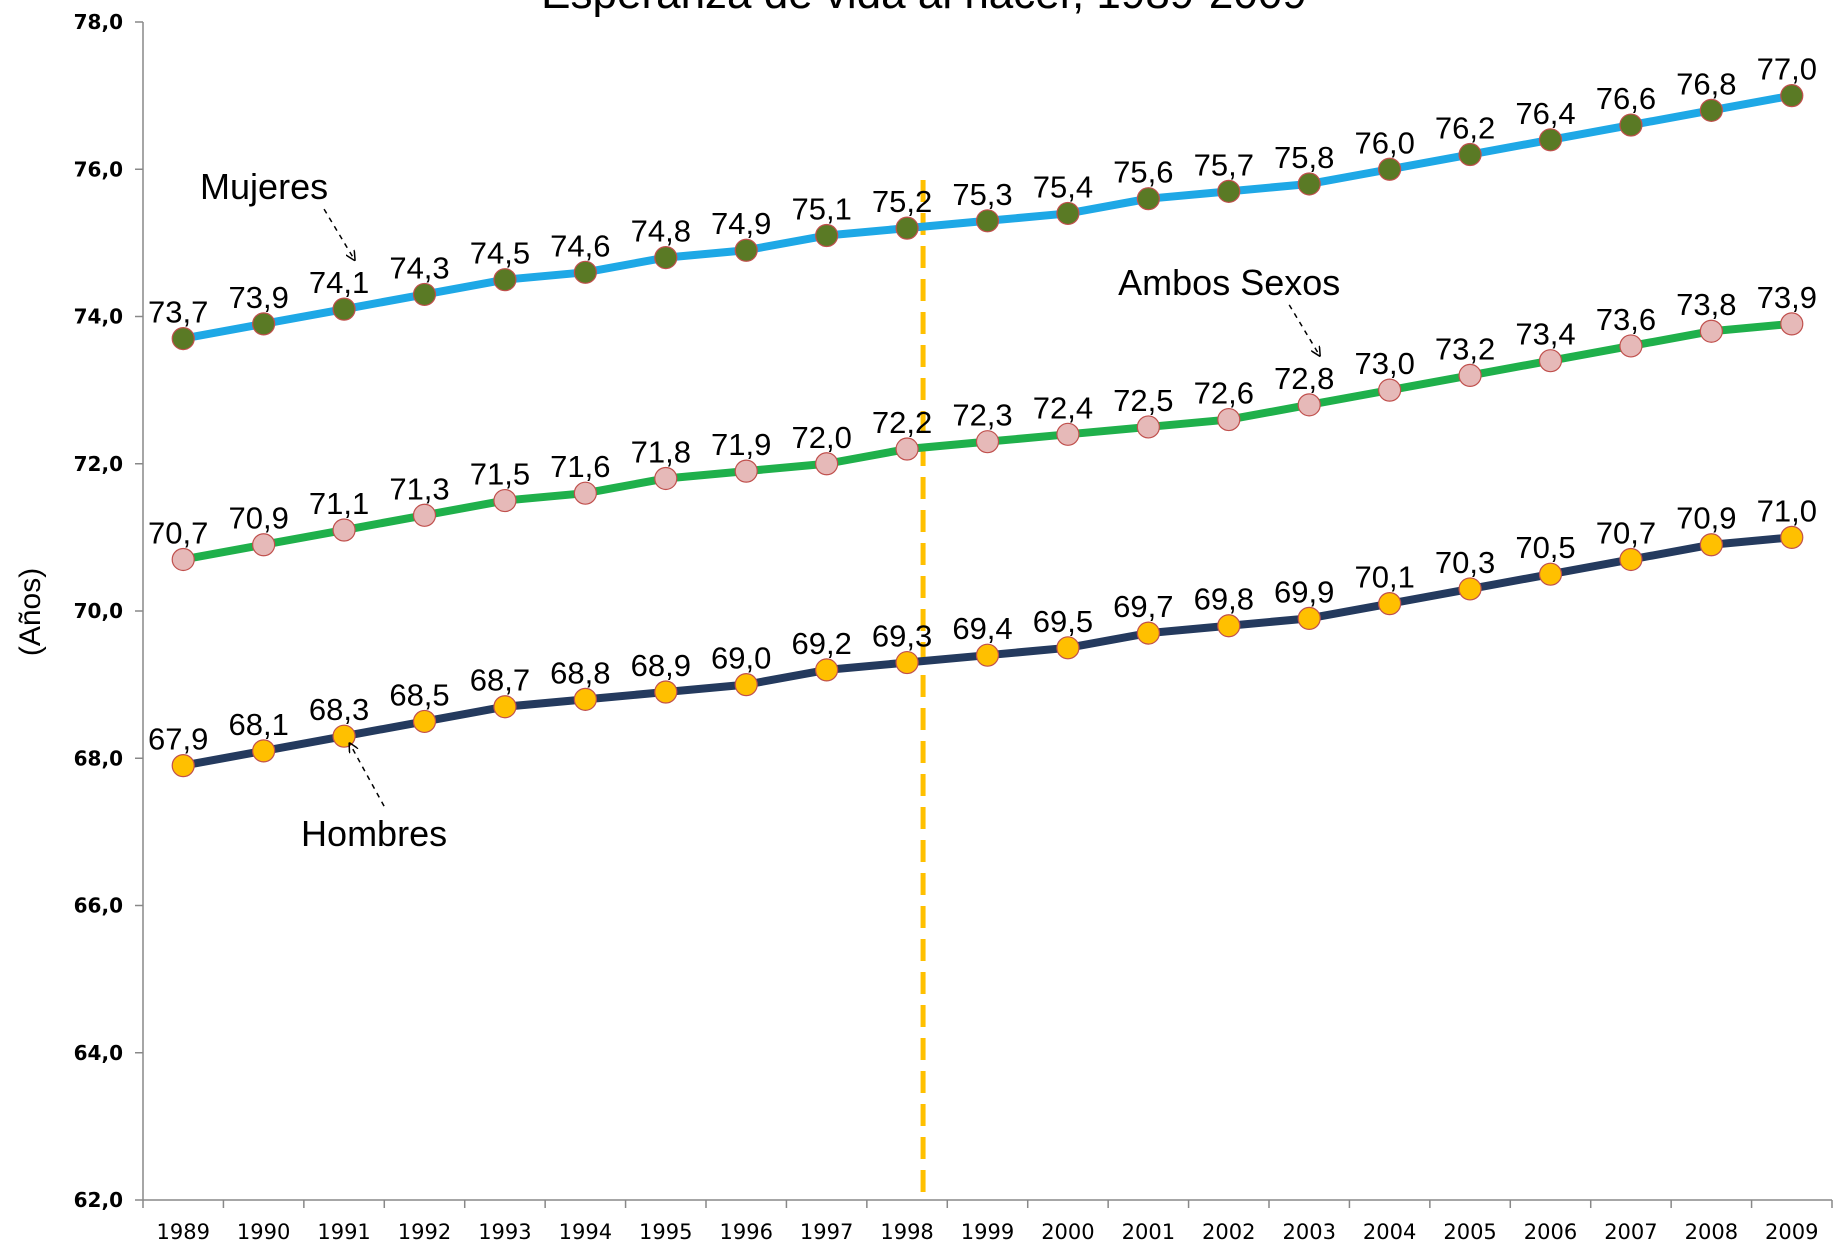 The image size is (1839, 1255). What do you see at coordinates (1550, 1232) in the screenshot?
I see `x-tick-label: 2006` at bounding box center [1550, 1232].